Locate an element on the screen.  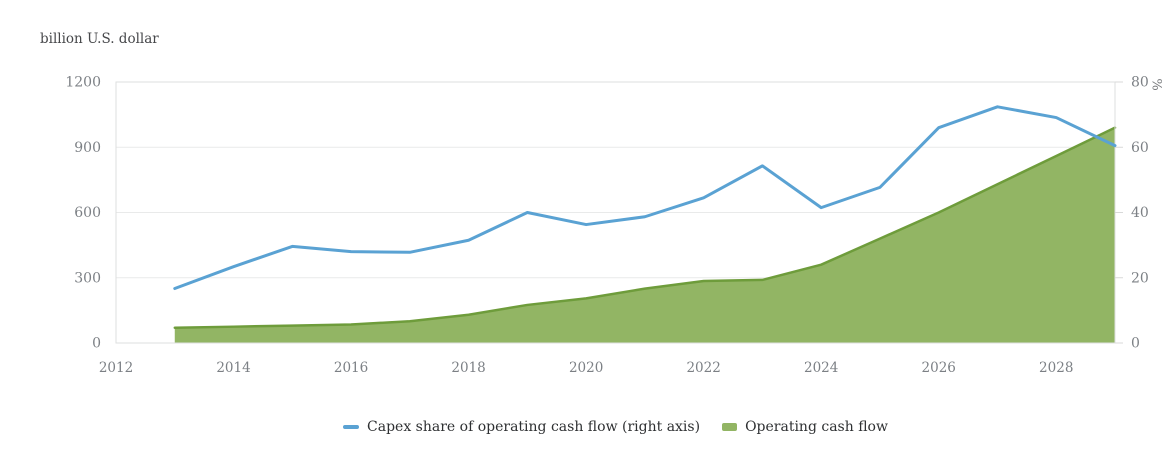
right-axis-tick-label: 40 is located at coordinates (1140, 213).